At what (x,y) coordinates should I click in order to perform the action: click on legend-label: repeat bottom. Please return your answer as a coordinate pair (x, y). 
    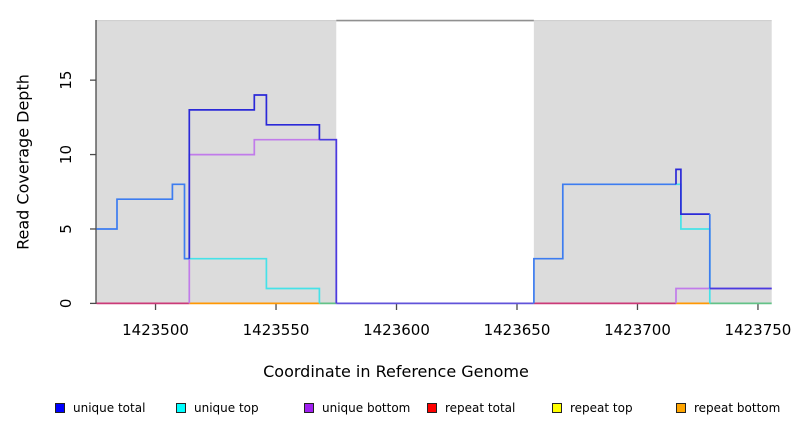
    Looking at the image, I should click on (737, 408).